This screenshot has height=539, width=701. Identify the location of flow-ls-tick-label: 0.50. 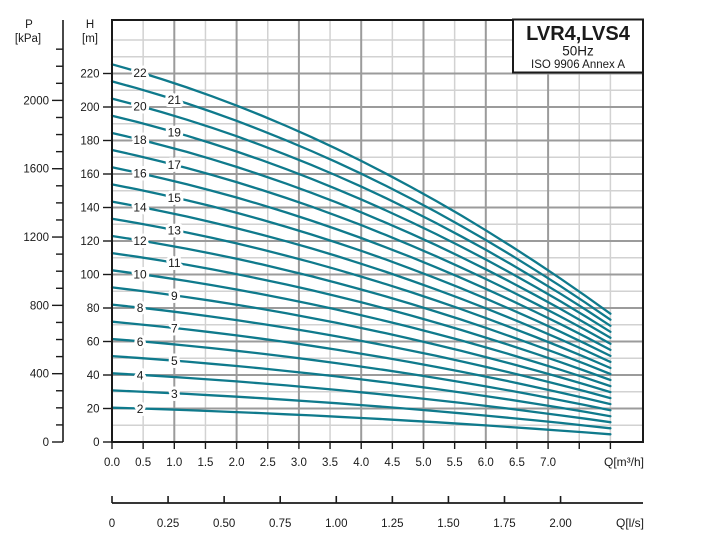
(224, 524).